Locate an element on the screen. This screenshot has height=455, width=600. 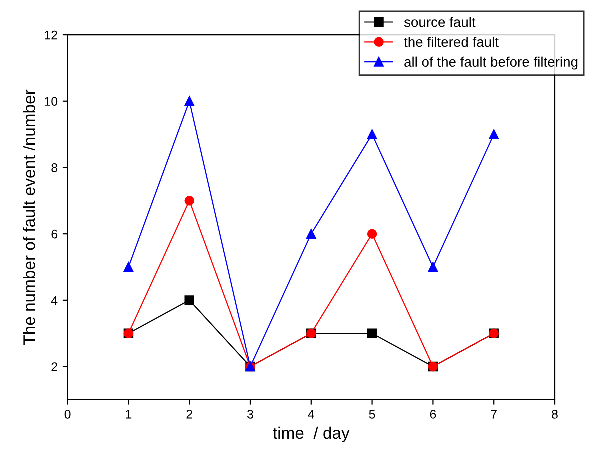
x-tick-label: 0 is located at coordinates (67, 414).